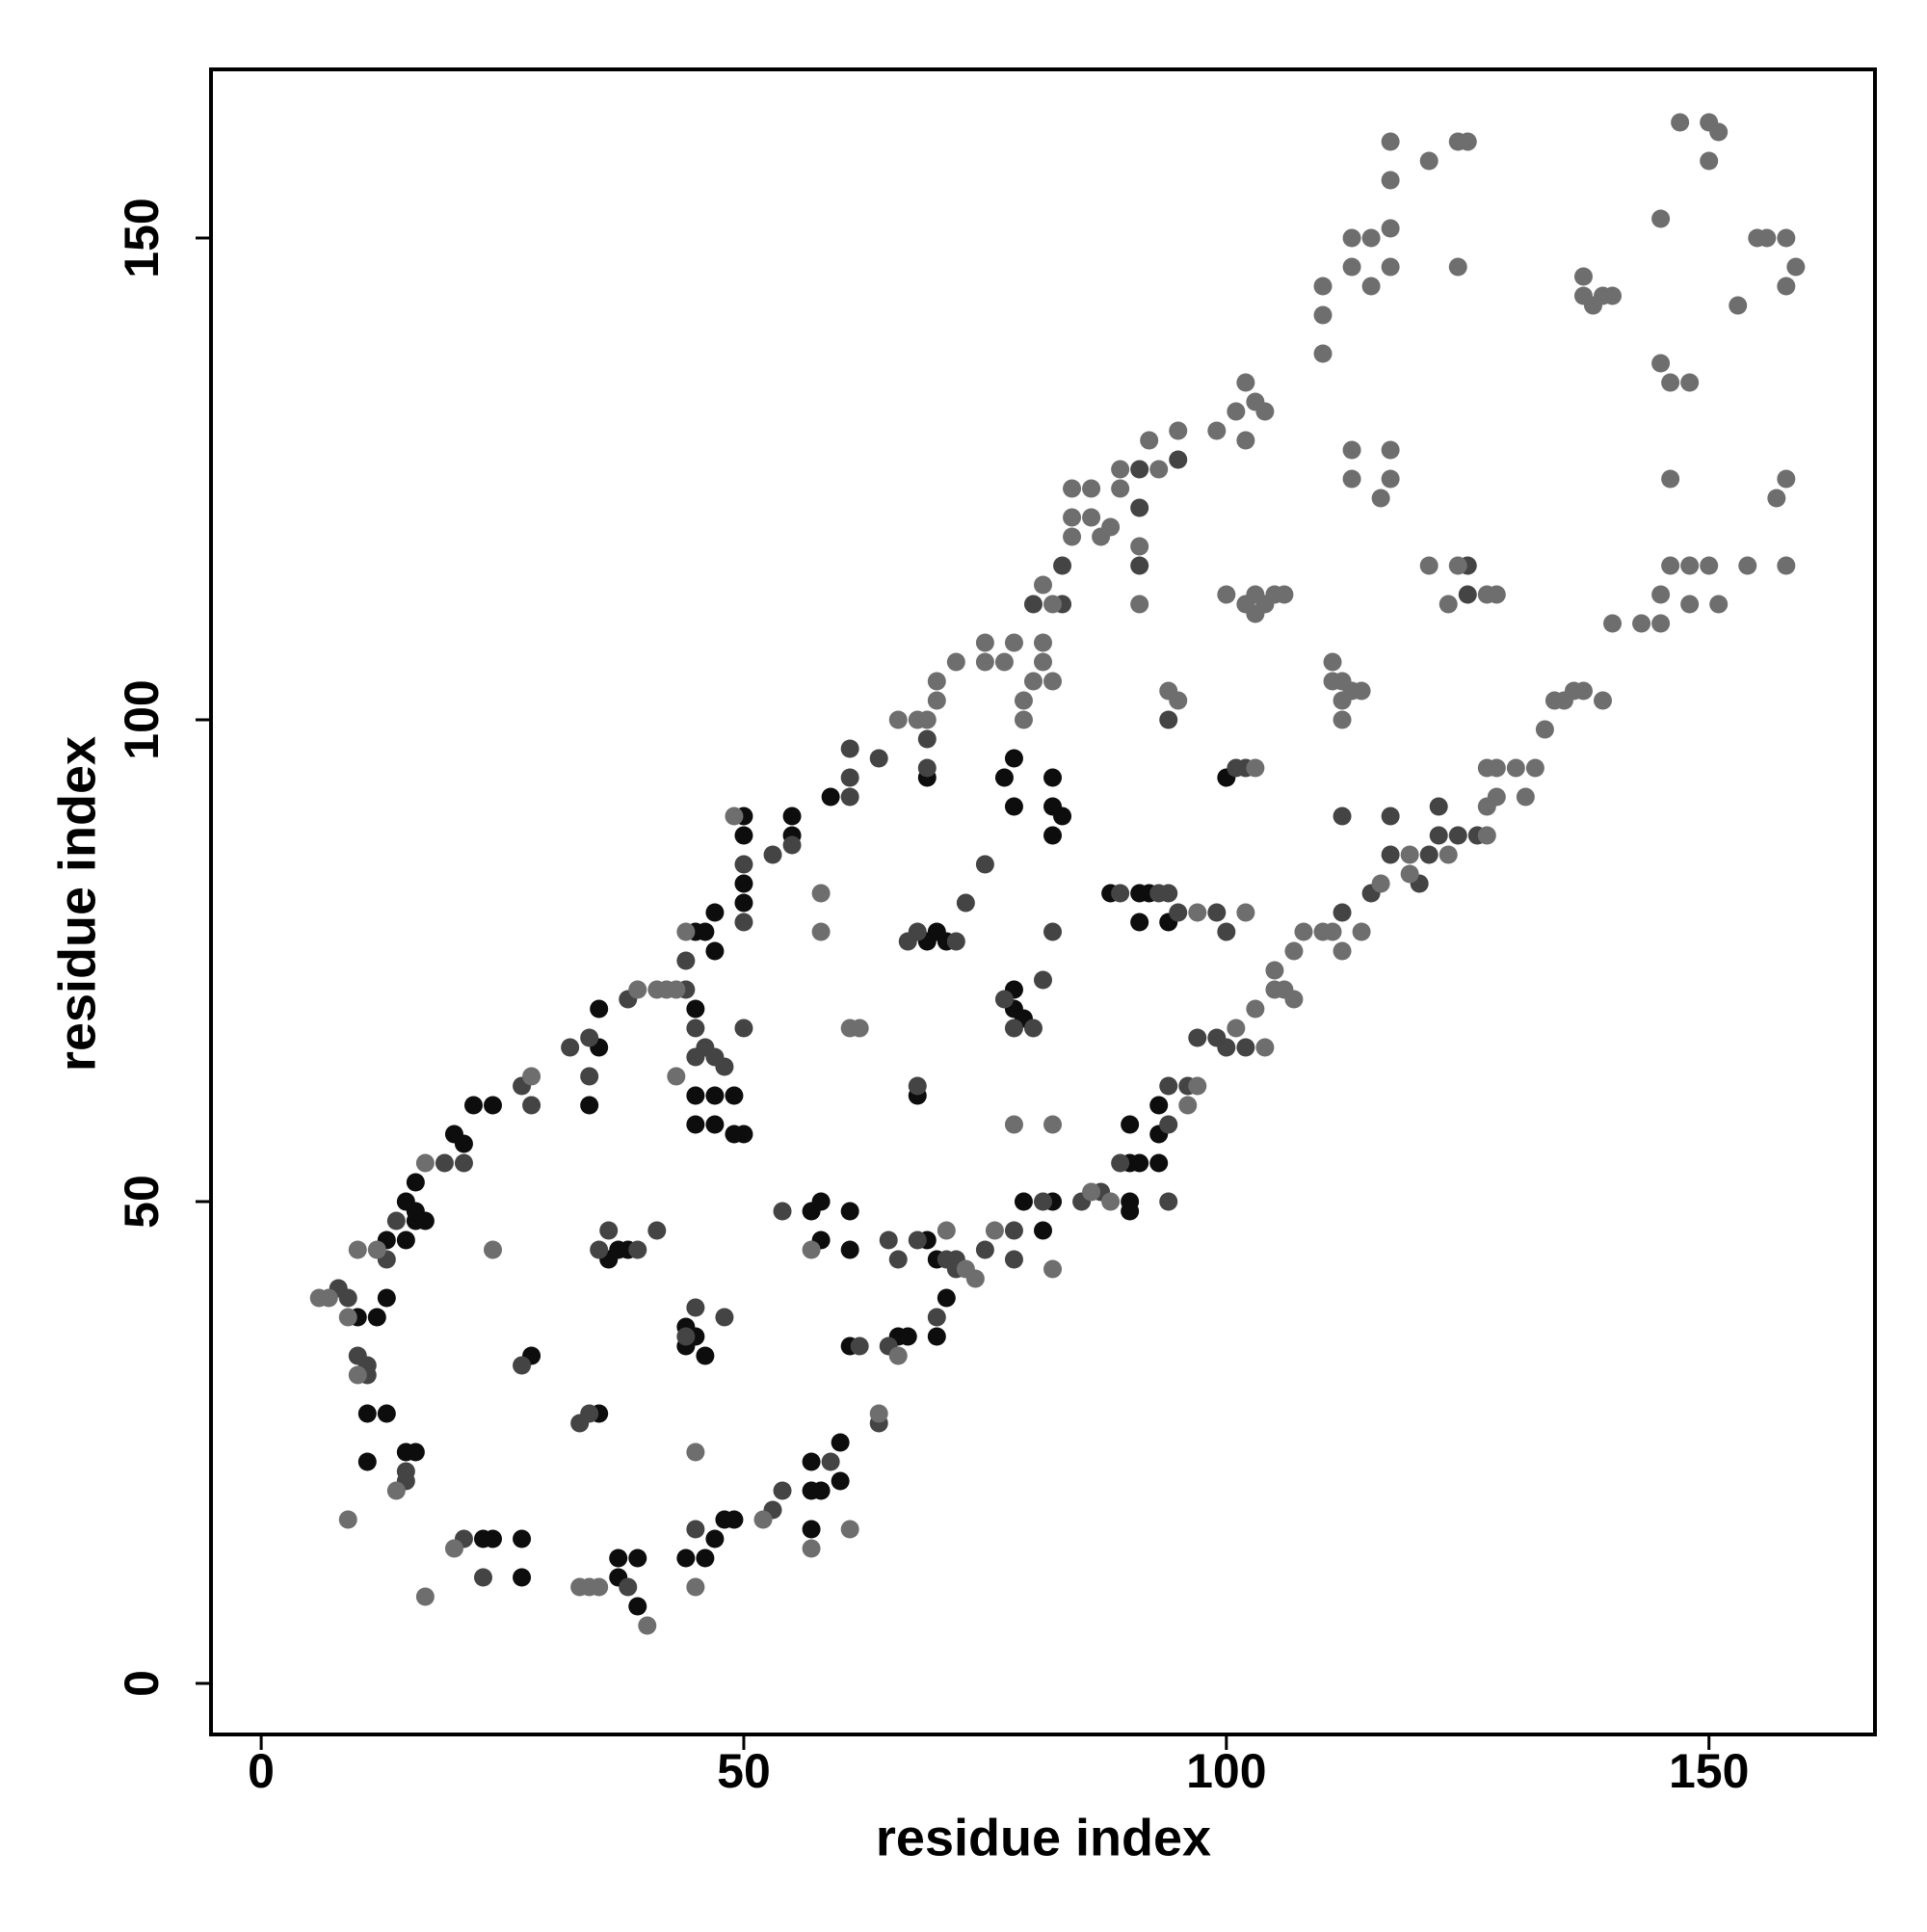 This screenshot has height=1932, width=1927. I want to click on y-axis-label: residue index, so click(77, 904).